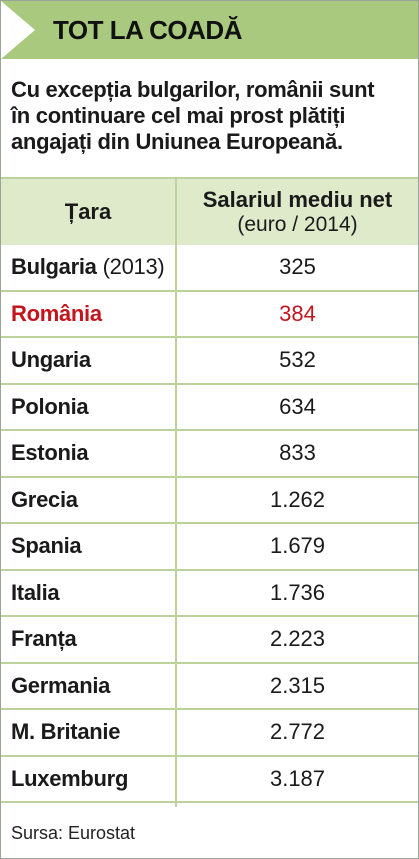 The height and width of the screenshot is (859, 419). I want to click on country-cell: Ungaria, so click(51, 360).